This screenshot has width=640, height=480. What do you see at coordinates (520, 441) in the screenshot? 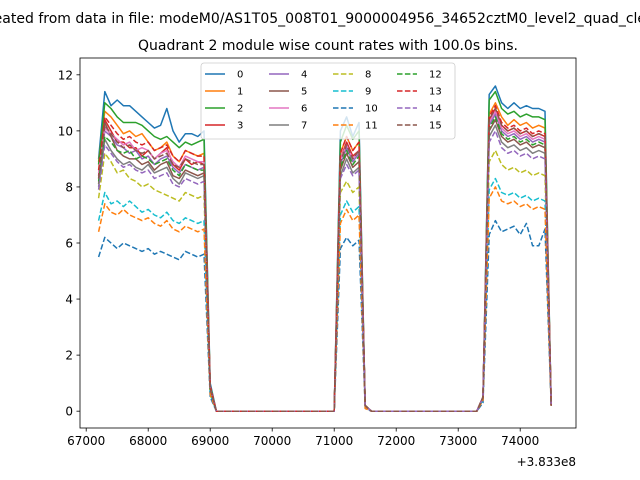
I see `x-tick-label: 74000` at bounding box center [520, 441].